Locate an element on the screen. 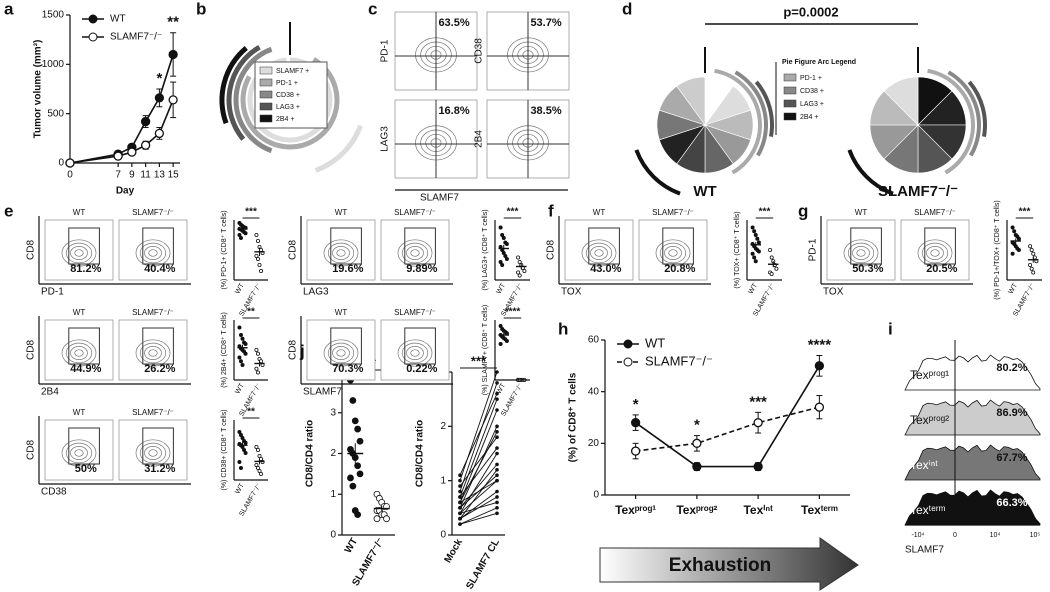 This screenshot has width=1050, height=592. y-axis-label: (%) SLAMF7+ (CD8⁺ T cells) is located at coordinates (485, 350).